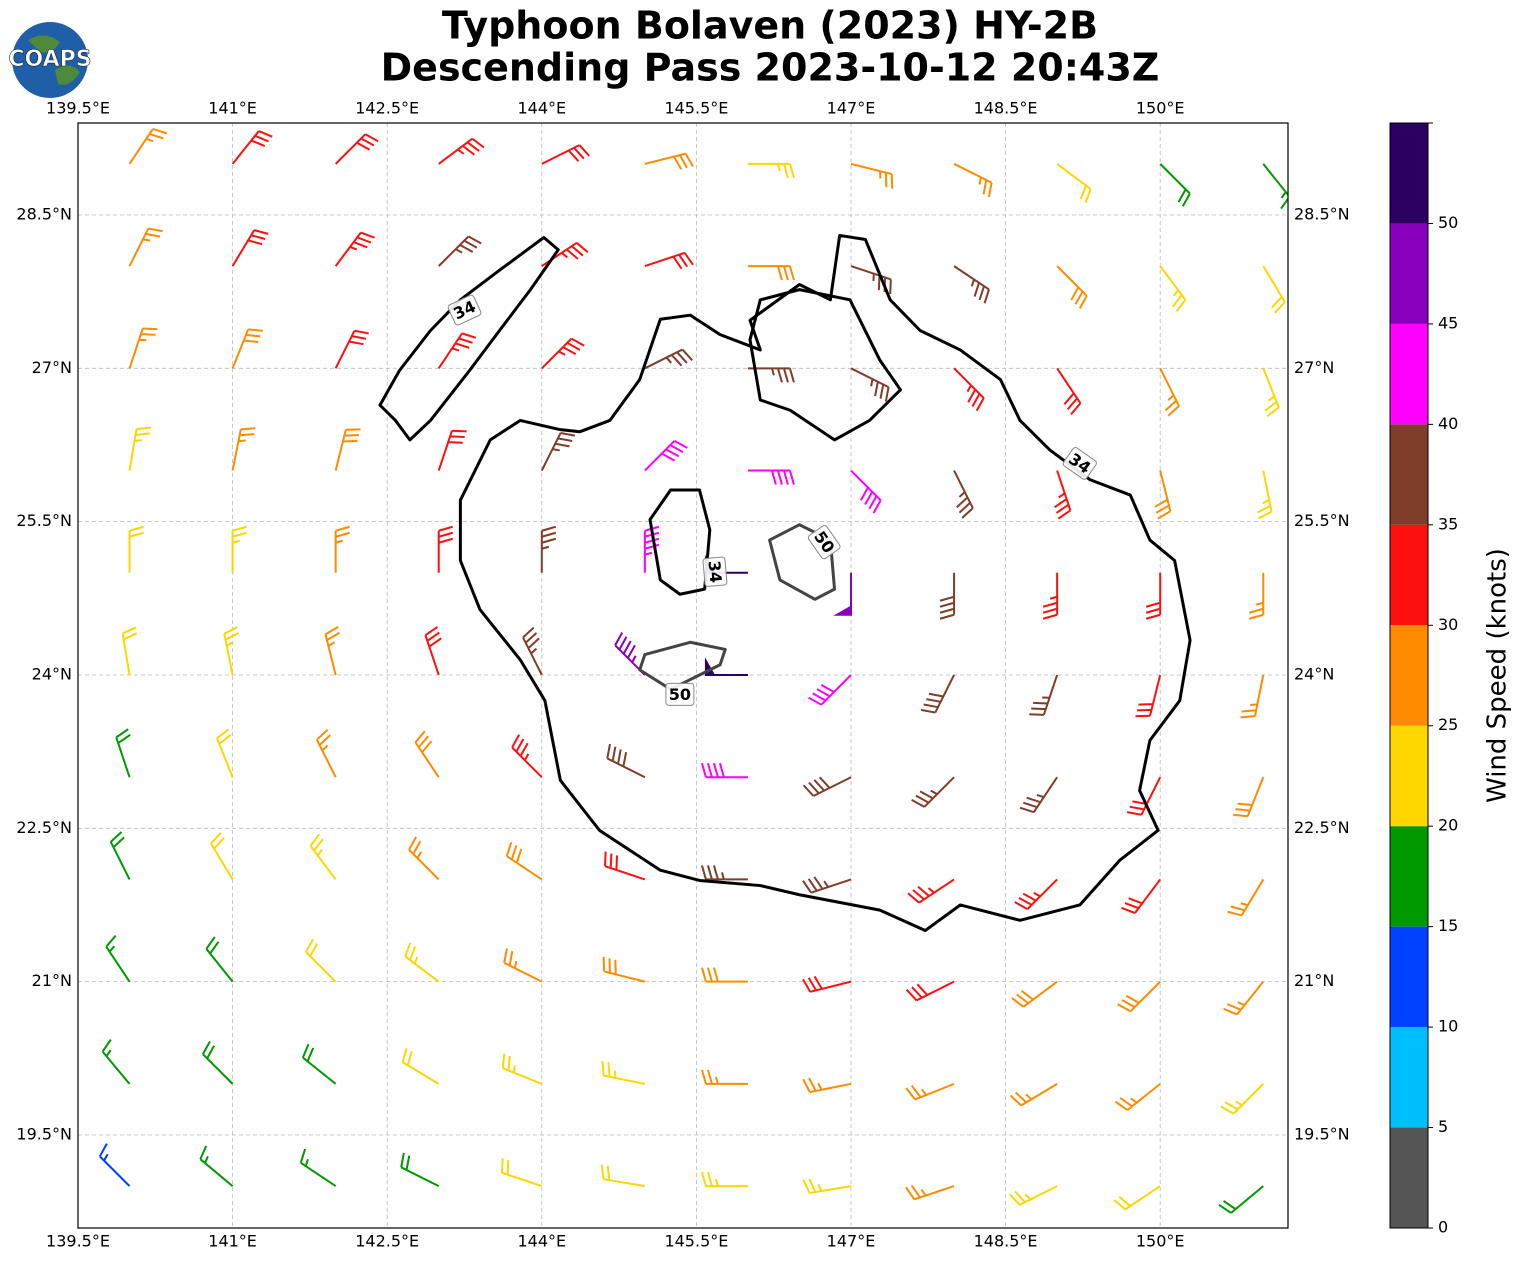 The width and height of the screenshot is (1527, 1264). What do you see at coordinates (825, 365) in the screenshot?
I see `contour-line` at bounding box center [825, 365].